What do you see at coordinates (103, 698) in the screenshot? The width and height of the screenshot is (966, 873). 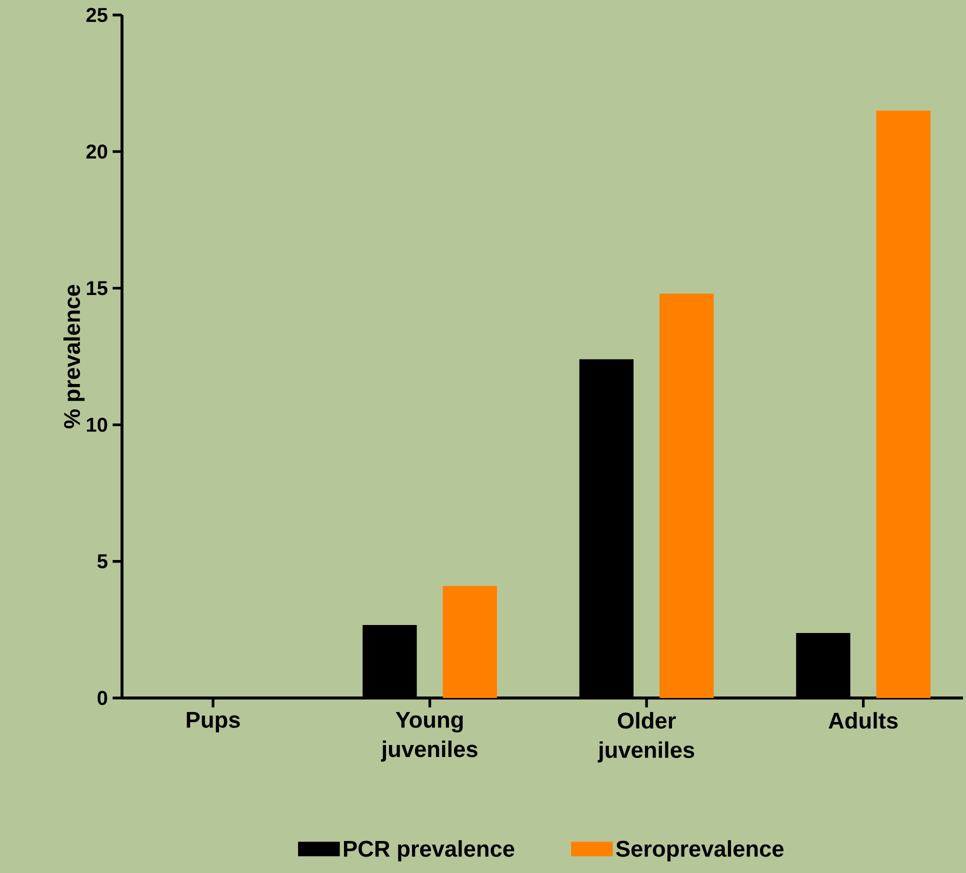 I see `y-tick-label: 0` at bounding box center [103, 698].